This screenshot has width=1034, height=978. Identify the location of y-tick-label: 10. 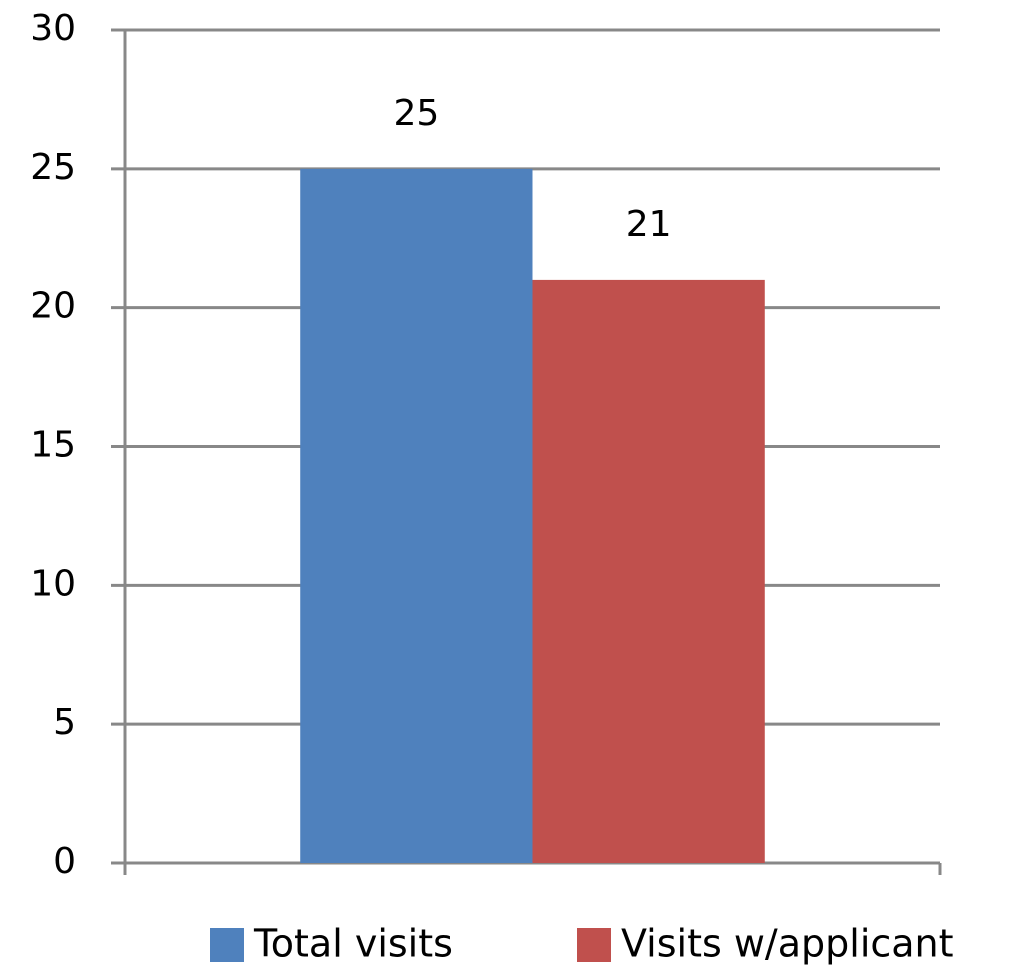
(53, 583).